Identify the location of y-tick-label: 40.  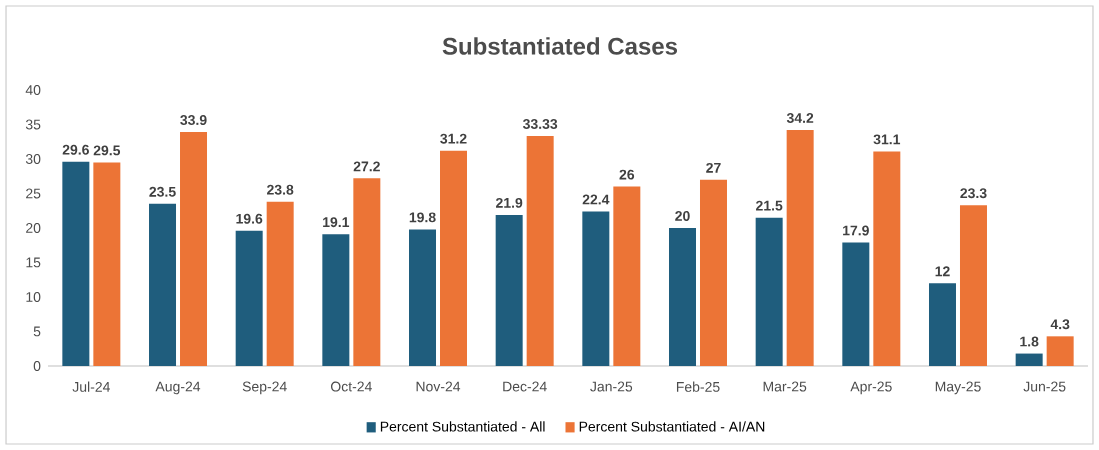
(33, 90).